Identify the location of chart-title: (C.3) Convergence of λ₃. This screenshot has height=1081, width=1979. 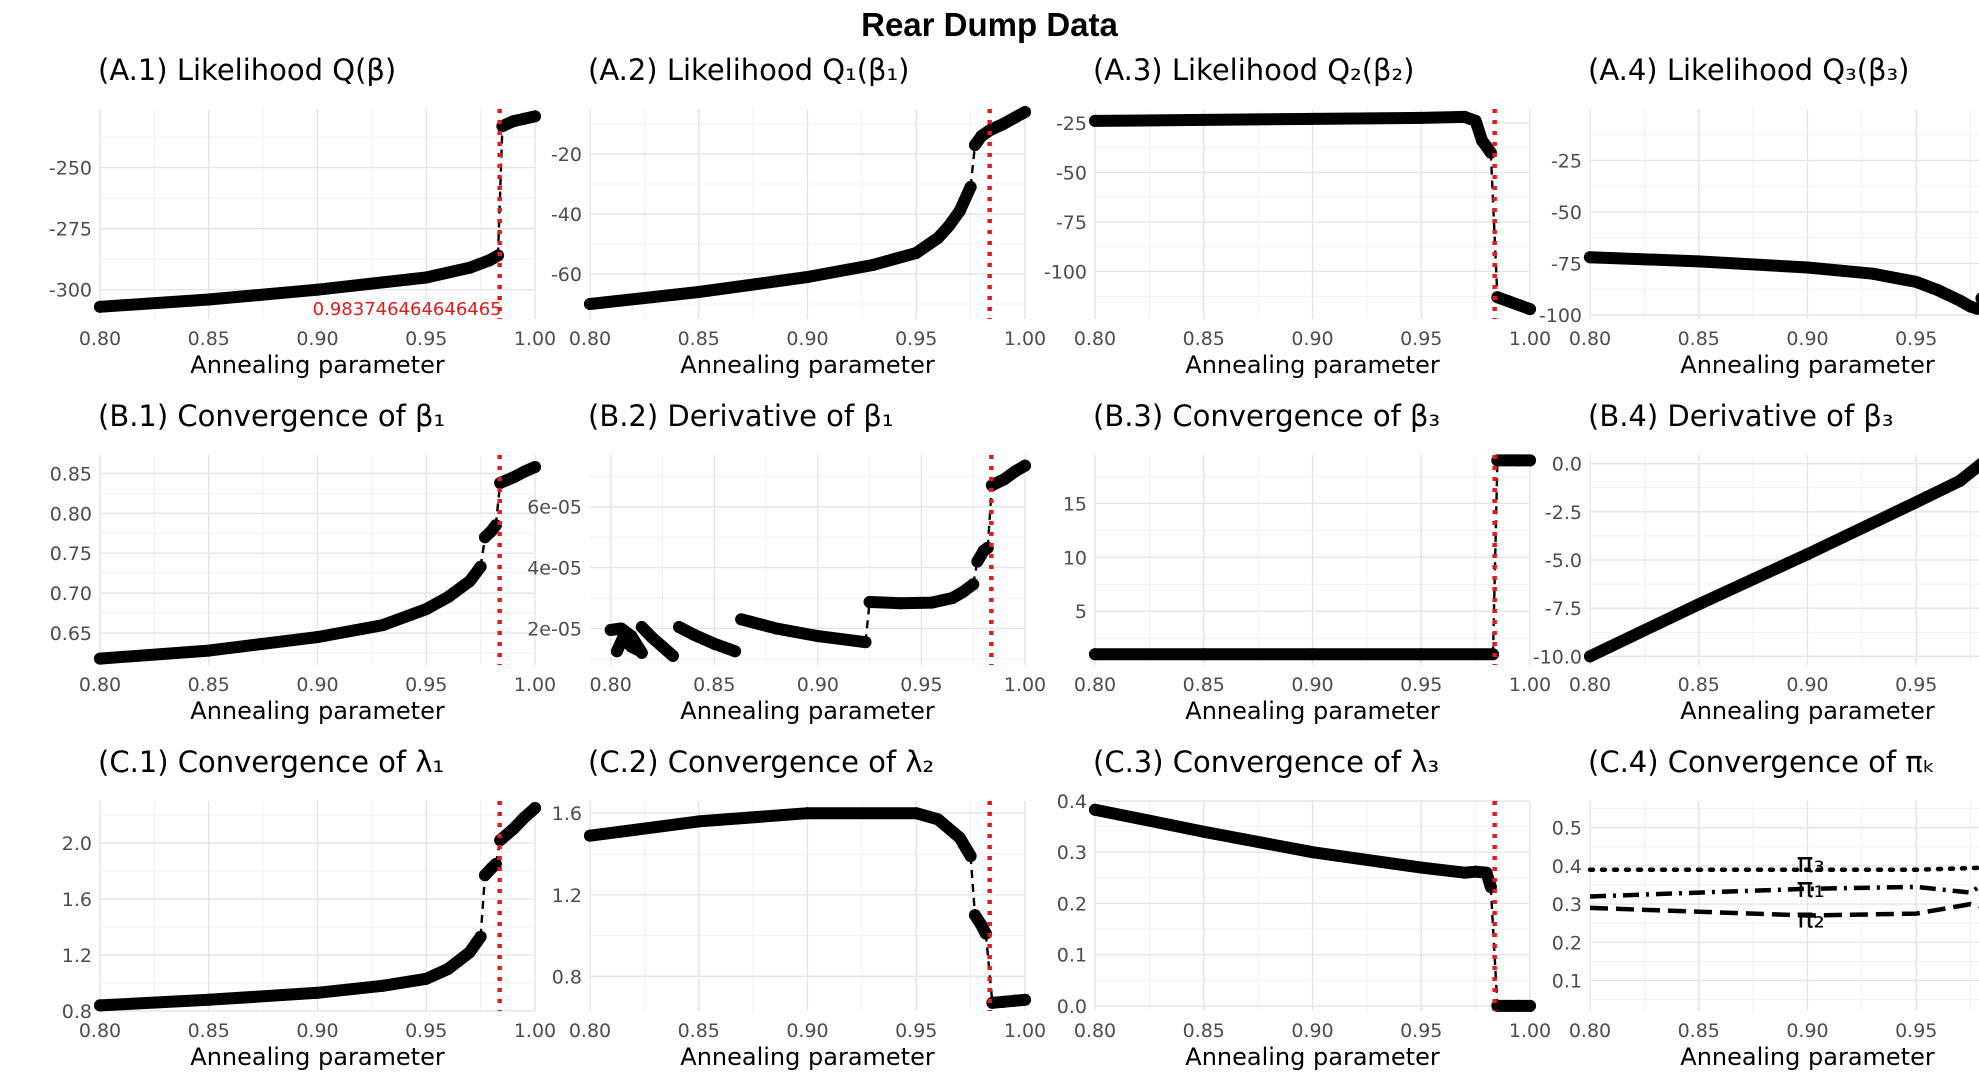
(1266, 762).